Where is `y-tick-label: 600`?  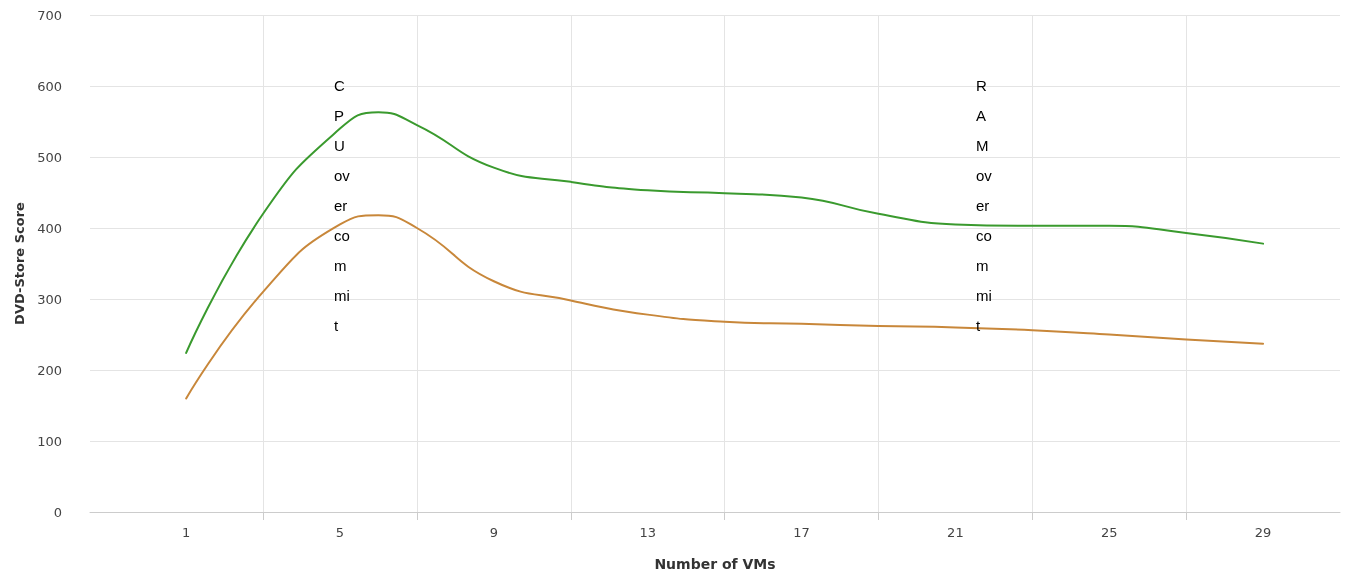
y-tick-label: 600 is located at coordinates (49, 86).